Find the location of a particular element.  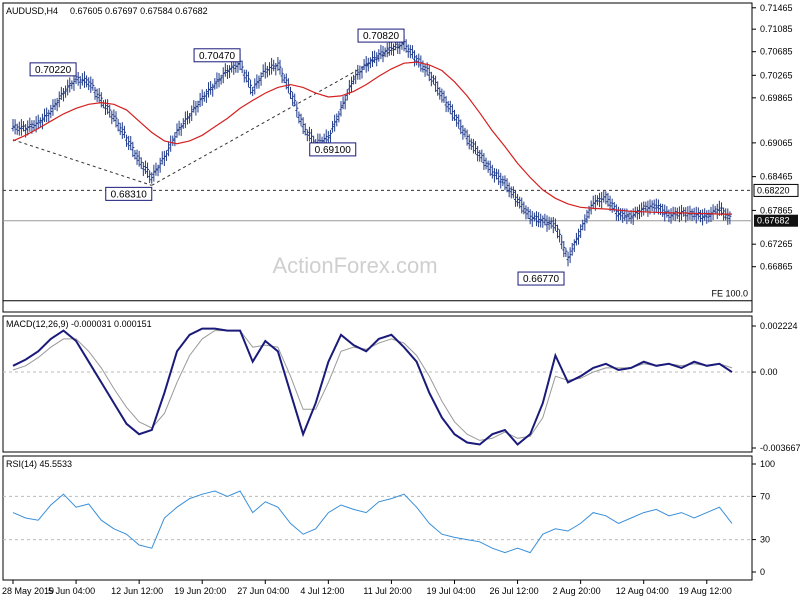

rsi-y-tick-label: 0 is located at coordinates (762, 572).